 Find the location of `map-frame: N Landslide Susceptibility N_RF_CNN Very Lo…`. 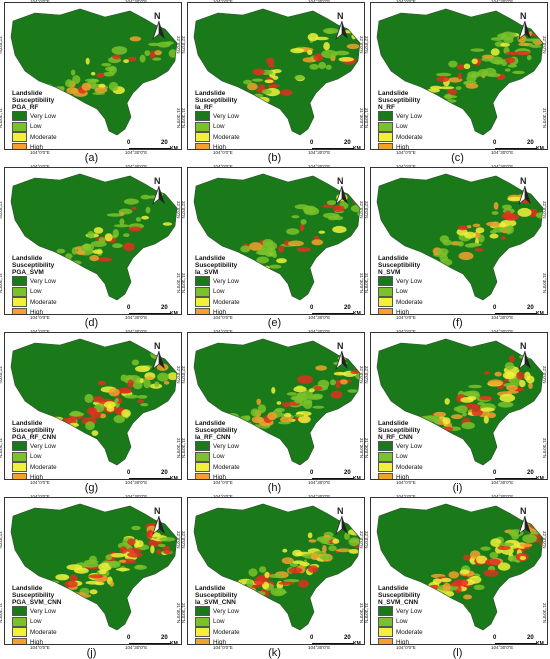

map-frame: N Landslide Susceptibility N_RF_CNN Very Lo… is located at coordinates (459, 406).